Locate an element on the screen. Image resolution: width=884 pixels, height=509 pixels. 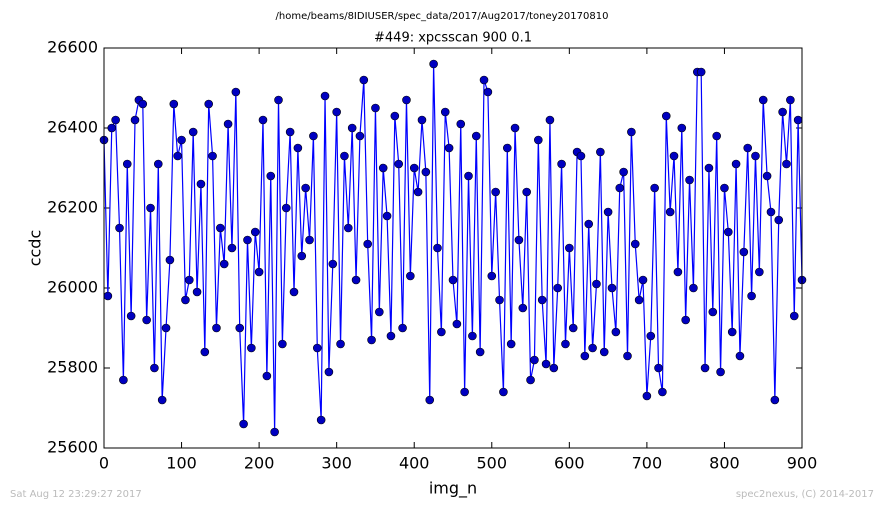
x-tick-label: 700 is located at coordinates (647, 463).